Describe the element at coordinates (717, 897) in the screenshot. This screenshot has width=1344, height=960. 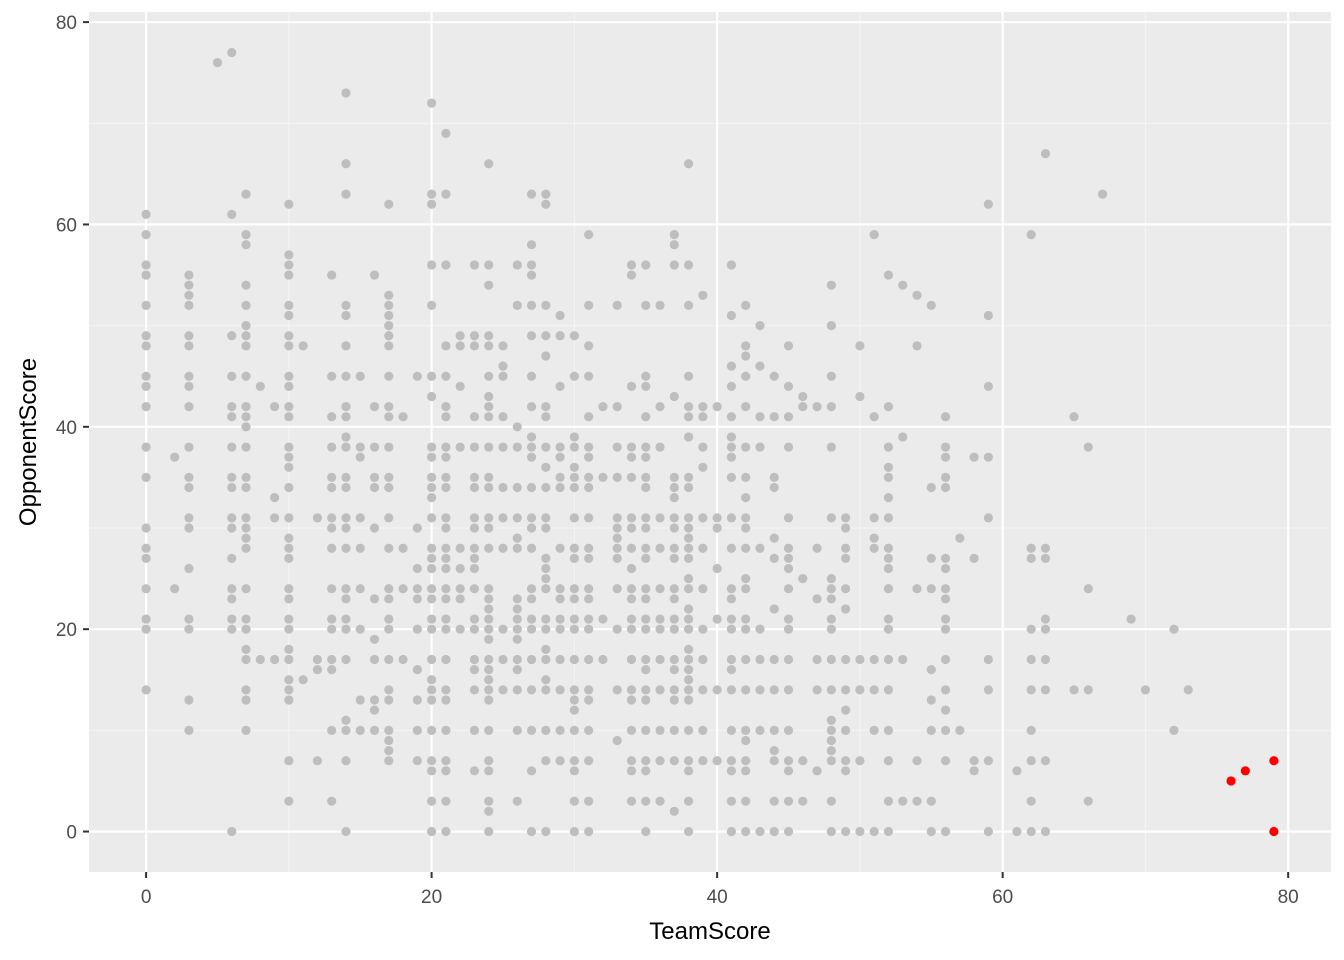
I see `x-tick-label: 40` at that location.